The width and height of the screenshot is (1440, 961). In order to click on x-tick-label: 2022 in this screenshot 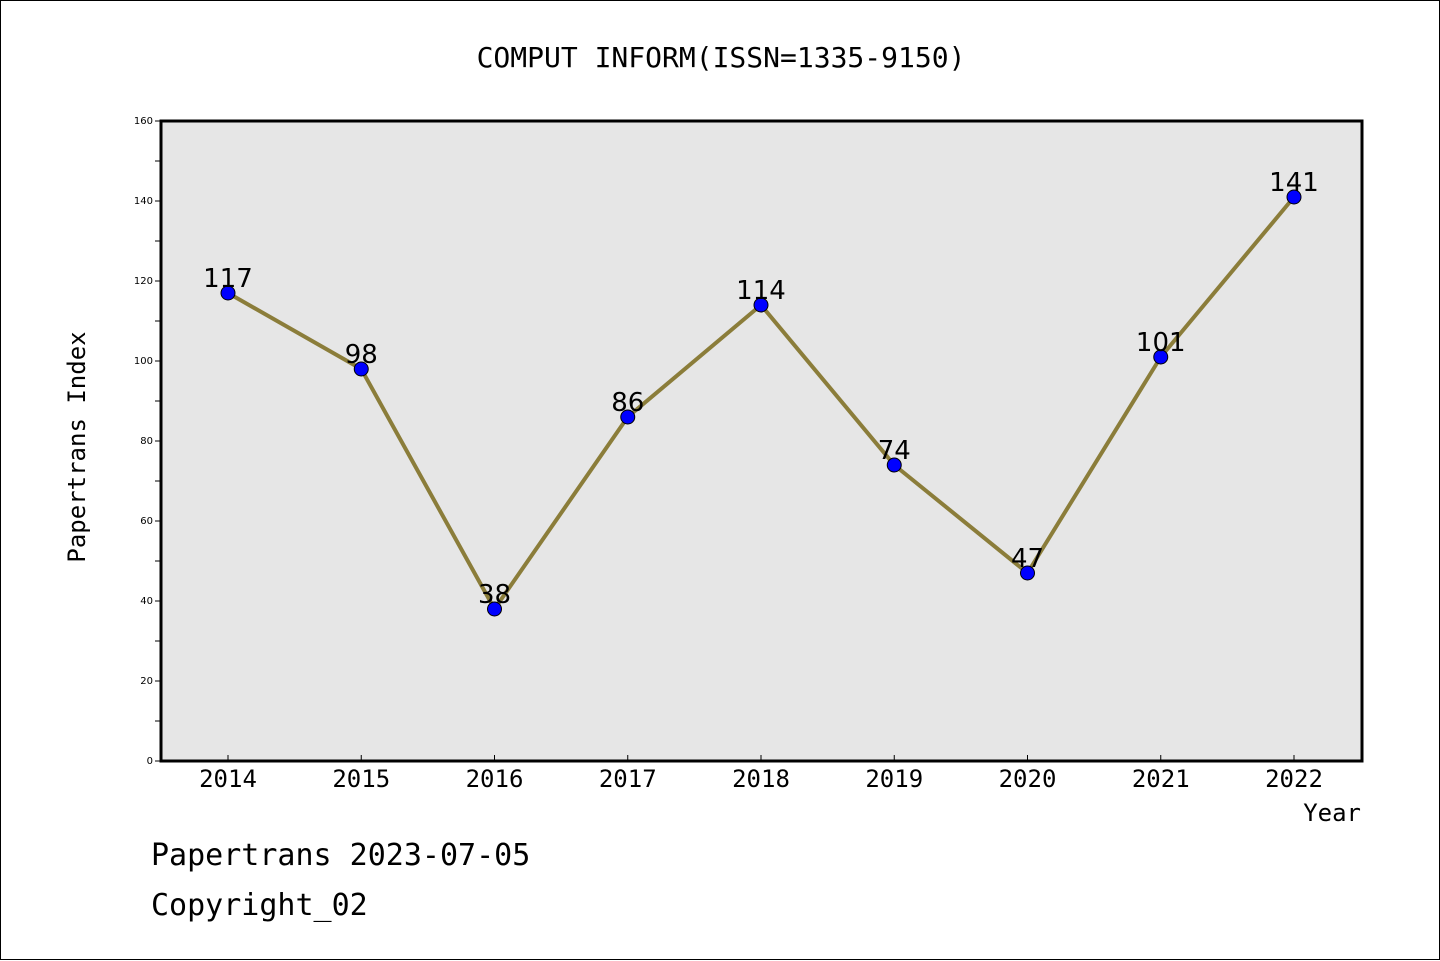, I will do `click(1294, 779)`.